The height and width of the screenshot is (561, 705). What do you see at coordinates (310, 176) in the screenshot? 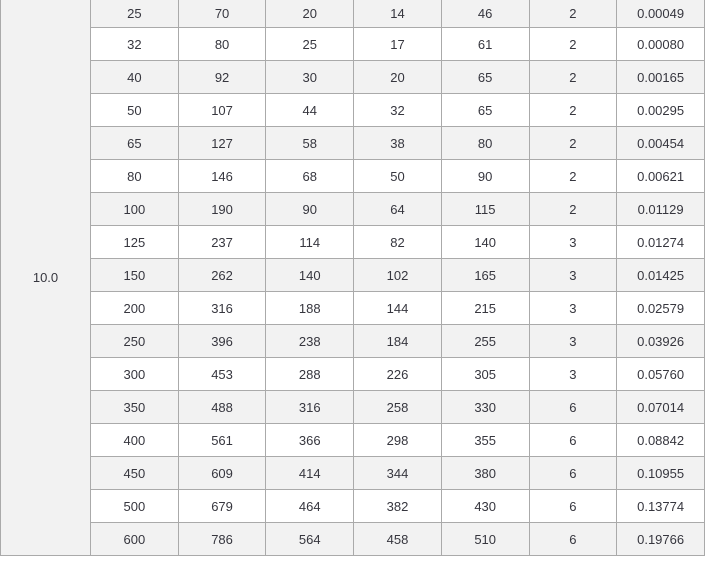
I see `table-cell: 68` at bounding box center [310, 176].